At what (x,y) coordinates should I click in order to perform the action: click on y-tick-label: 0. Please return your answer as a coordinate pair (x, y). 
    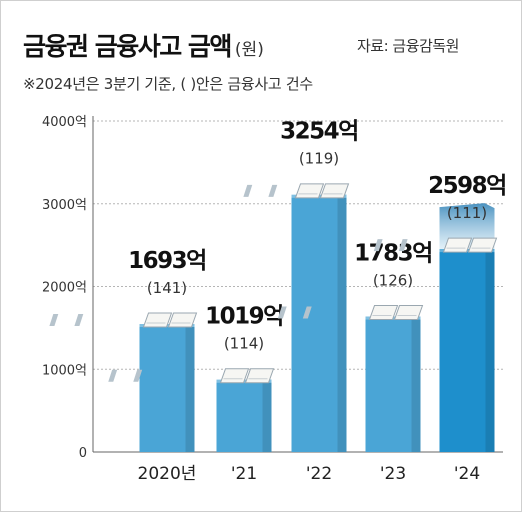
    Looking at the image, I should click on (83, 453).